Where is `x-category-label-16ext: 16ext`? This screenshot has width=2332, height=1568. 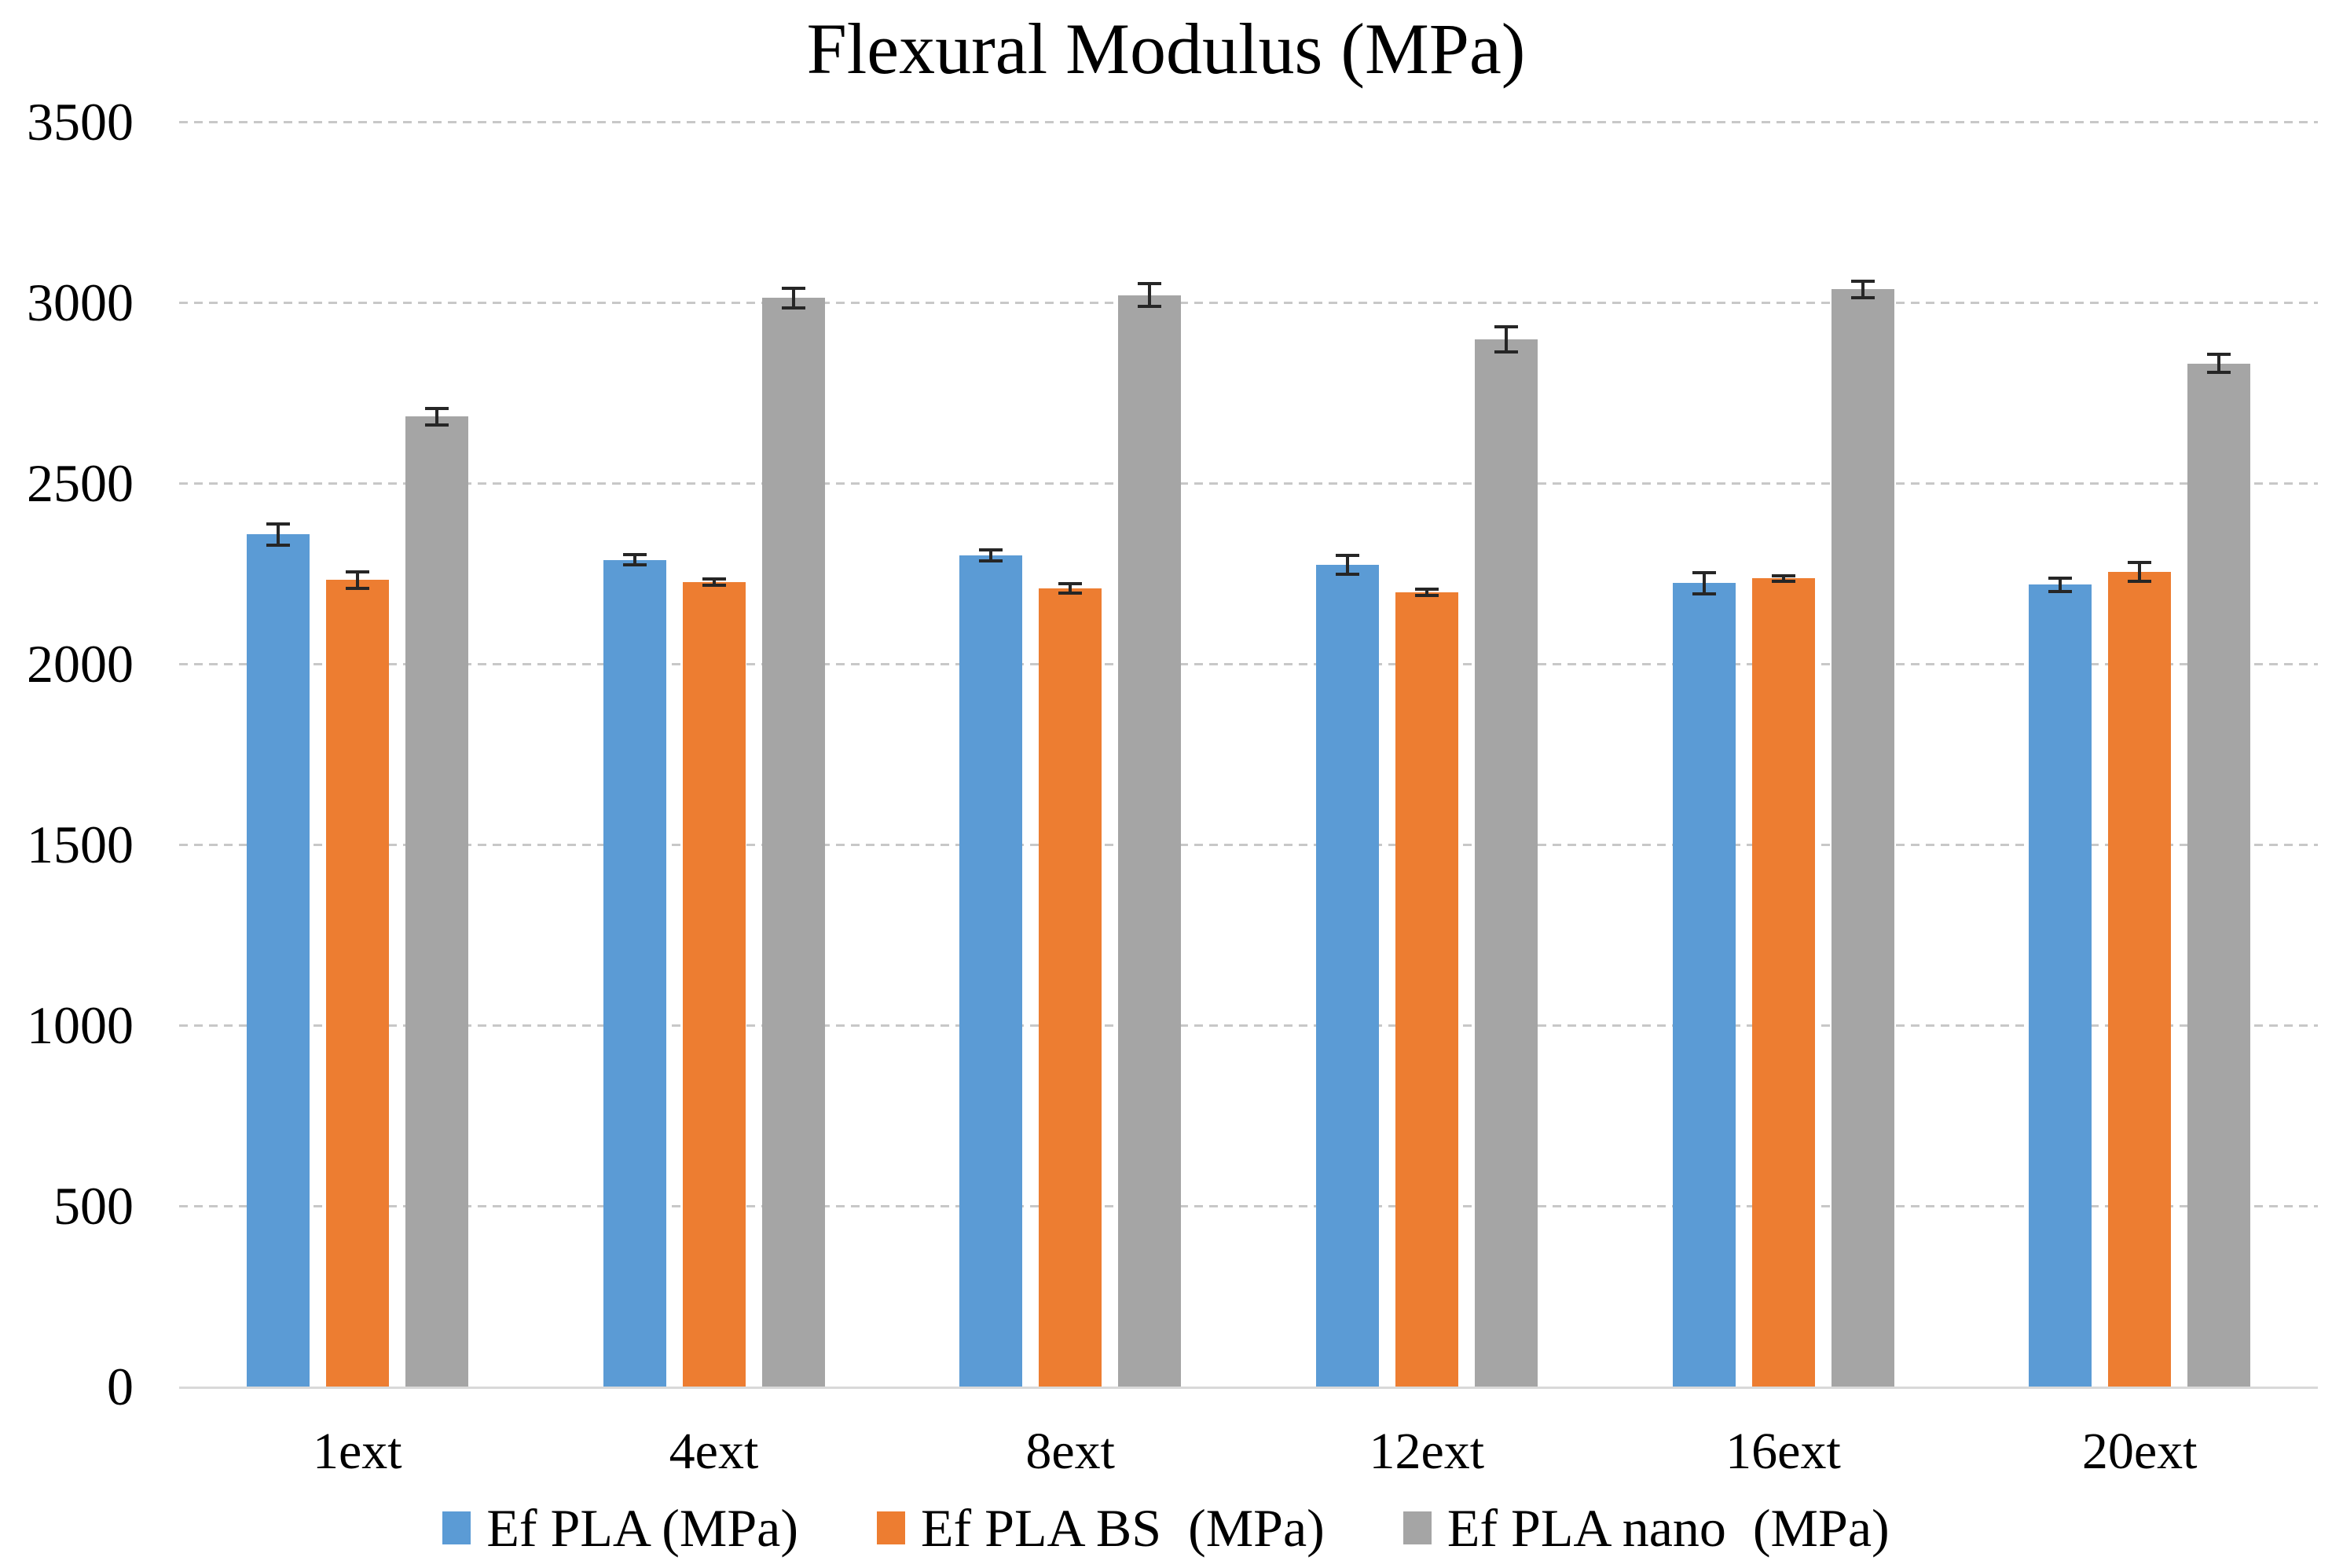 x-category-label-16ext: 16ext is located at coordinates (1783, 1452).